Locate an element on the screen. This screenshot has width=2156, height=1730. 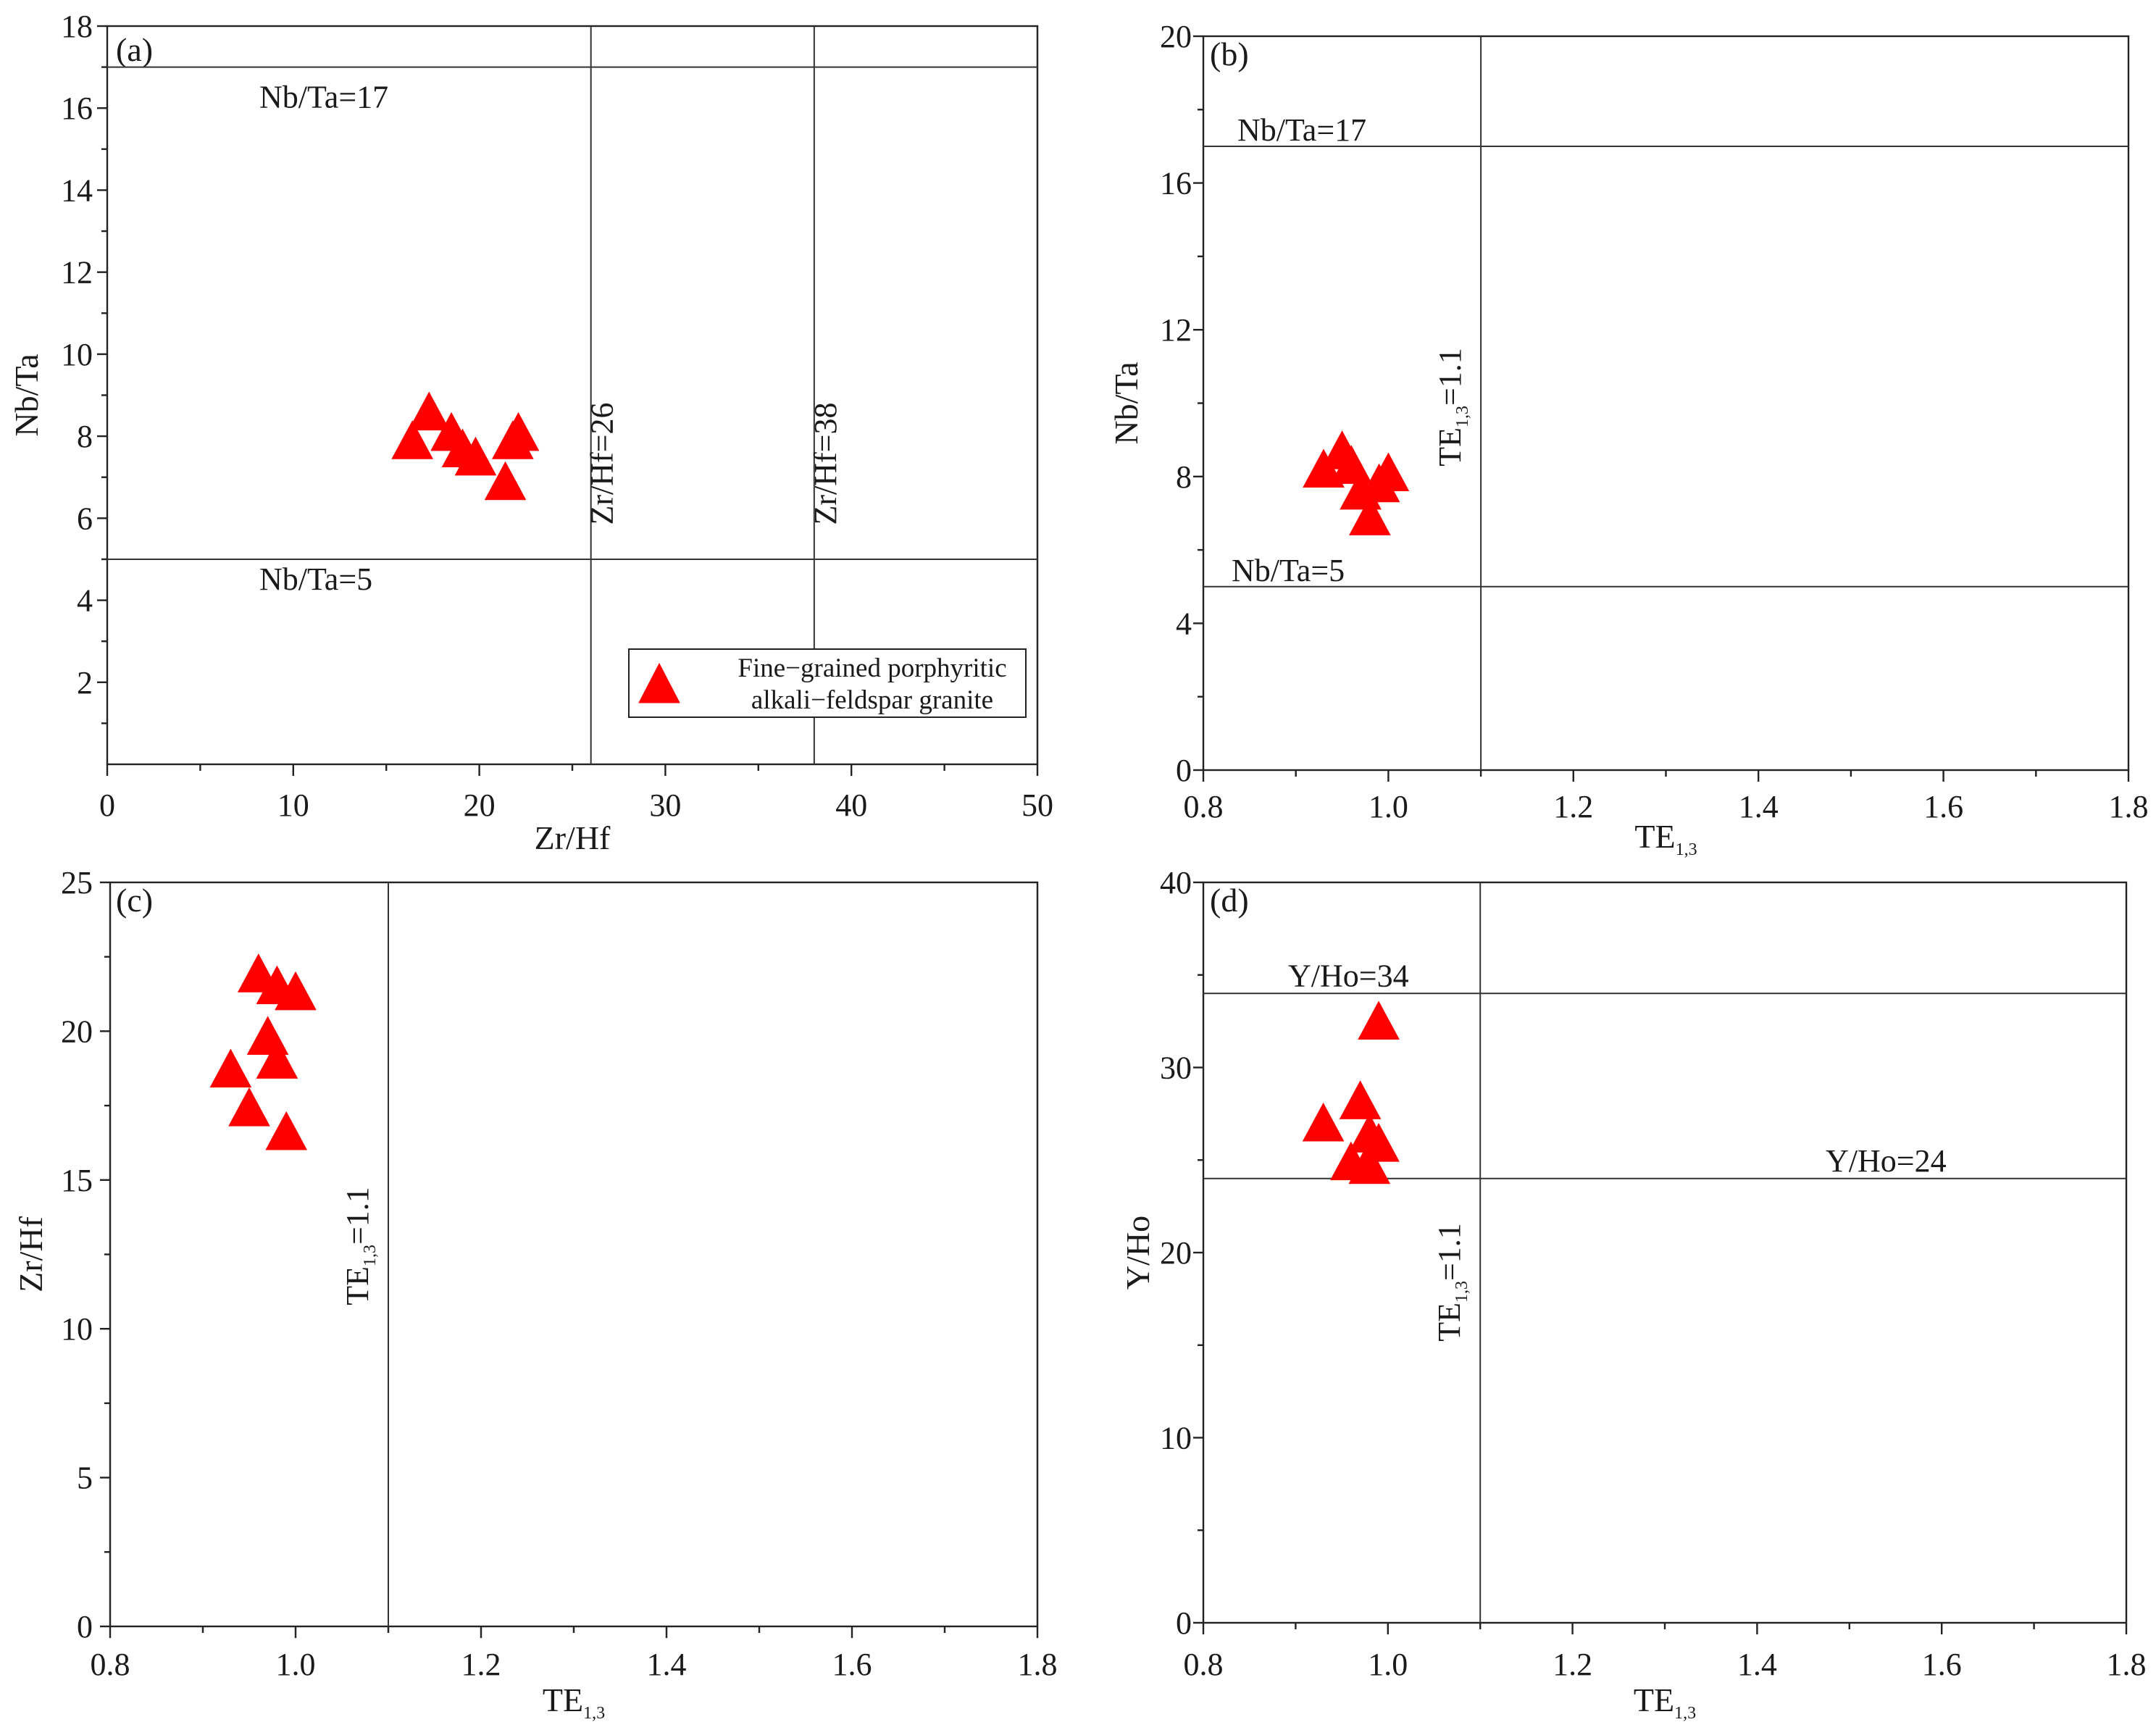
reference-line-label: Y/Ho=24 is located at coordinates (1886, 1161).